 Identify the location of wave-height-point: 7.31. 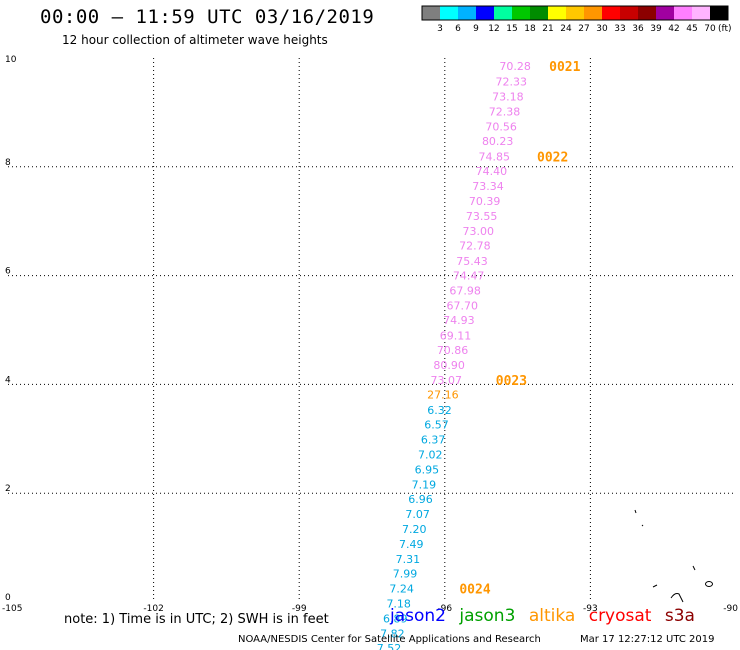
(408, 559).